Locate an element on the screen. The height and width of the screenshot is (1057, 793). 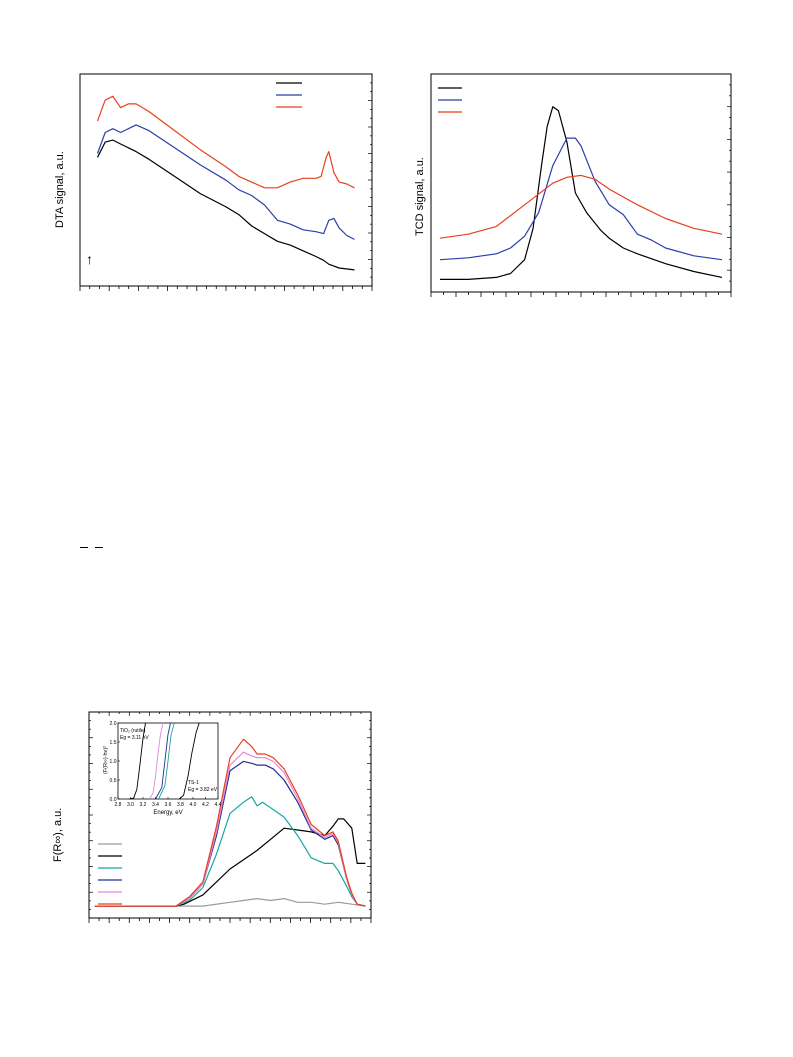
uv-inset-rutile-name: TiO₂ (rutile) is located at coordinates (133, 731).